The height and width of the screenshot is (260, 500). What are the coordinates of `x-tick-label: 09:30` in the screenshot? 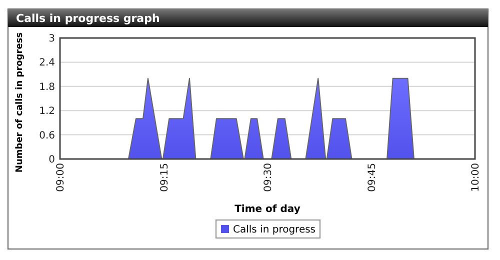 It's located at (268, 177).